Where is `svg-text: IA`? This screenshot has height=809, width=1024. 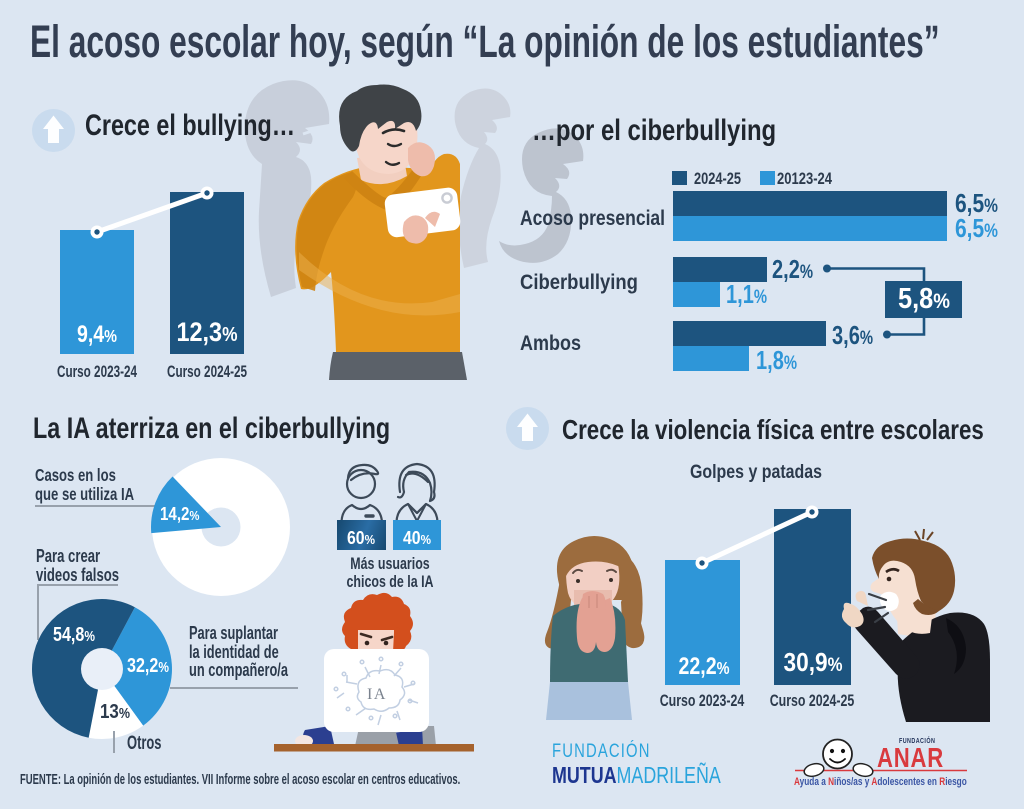
svg-text: IA is located at coordinates (377, 694).